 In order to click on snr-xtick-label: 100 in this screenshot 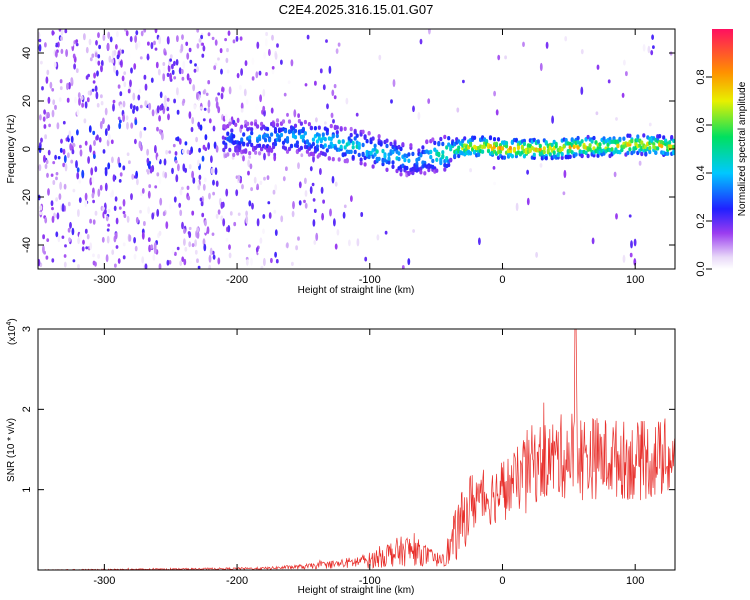, I will do `click(635, 581)`.